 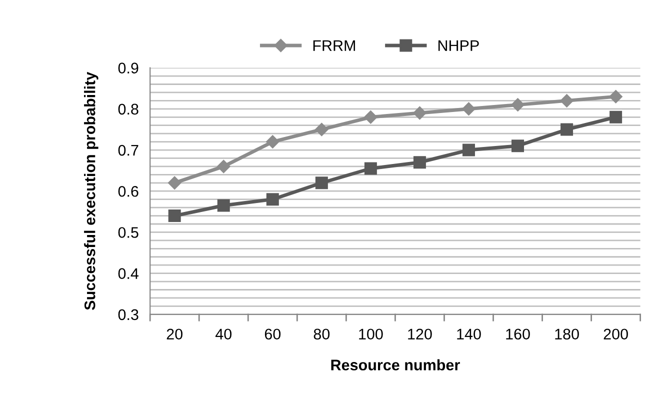 I want to click on y-tick-label: 0.9, so click(x=128, y=68).